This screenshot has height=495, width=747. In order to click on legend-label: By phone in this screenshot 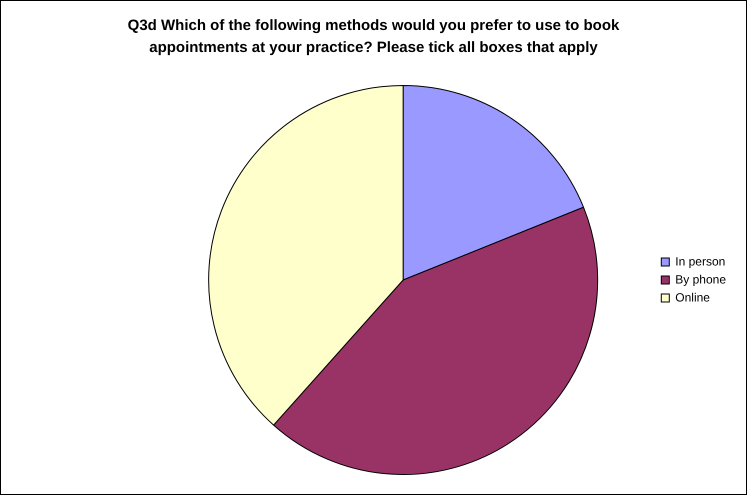, I will do `click(700, 279)`.